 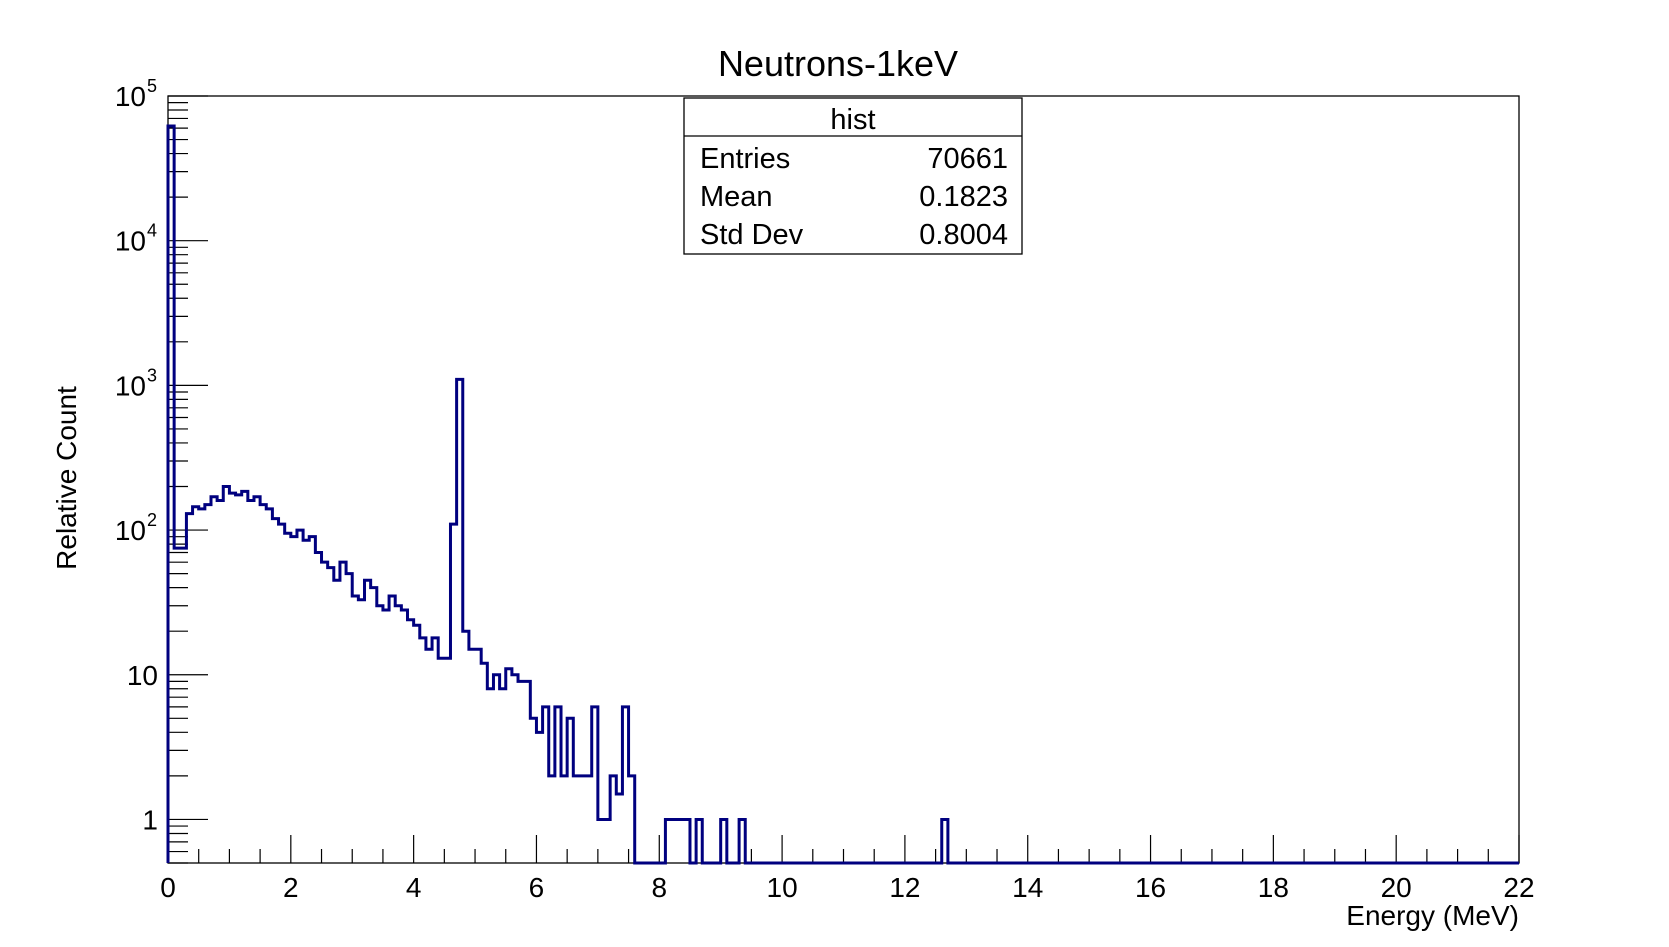 What do you see at coordinates (967, 159) in the screenshot?
I see `stats-entries-value: 70661` at bounding box center [967, 159].